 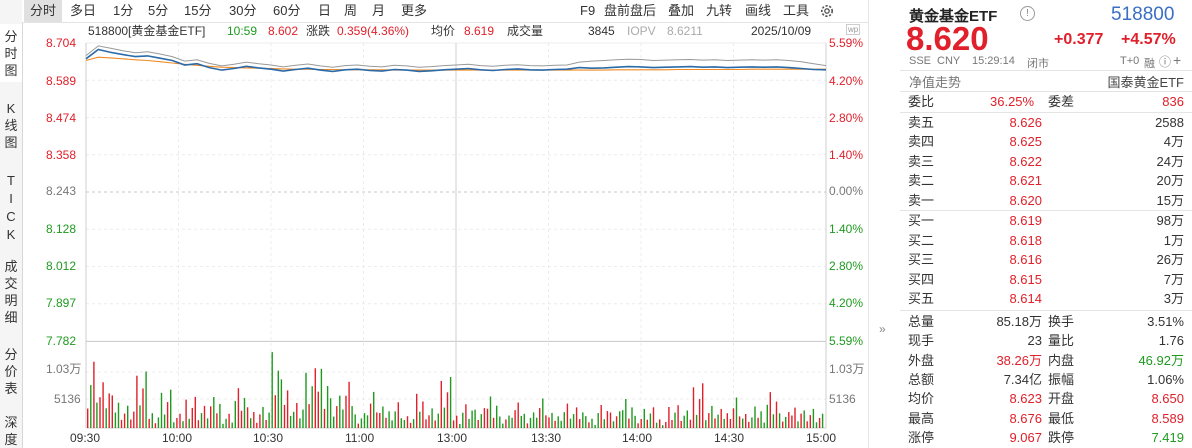 I want to click on period-tab-week: 周, so click(x=351, y=10).